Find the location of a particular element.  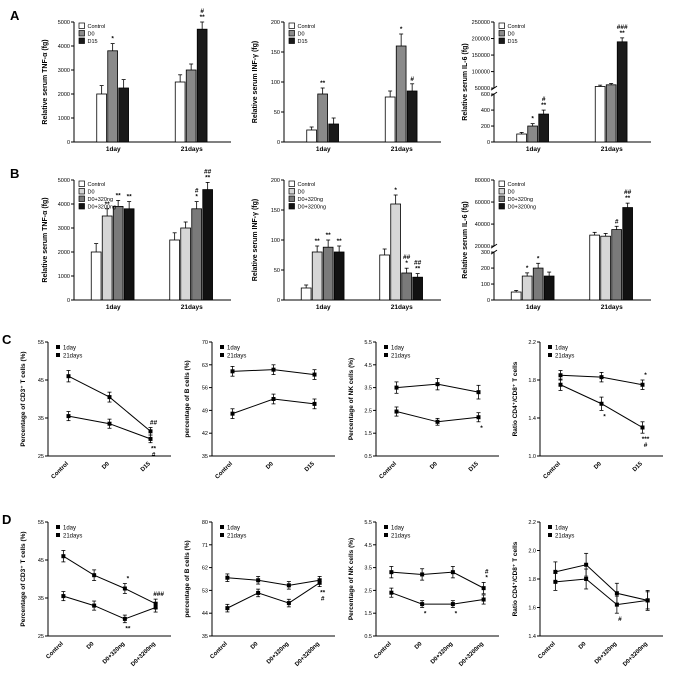

significance-mark: ### is located at coordinates (158, 594).